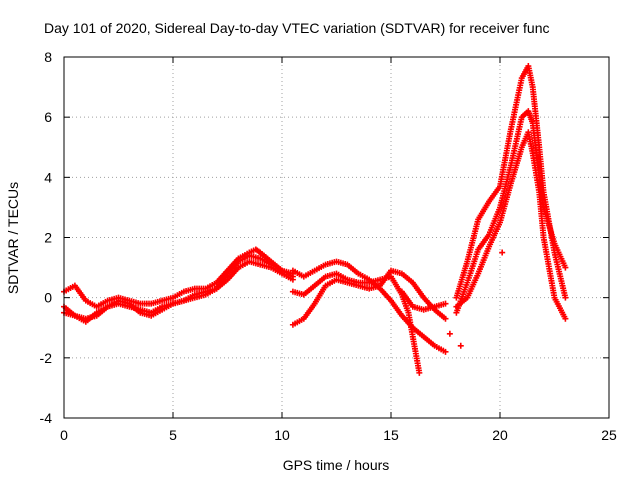  I want to click on x-tick-label: 25, so click(609, 435).